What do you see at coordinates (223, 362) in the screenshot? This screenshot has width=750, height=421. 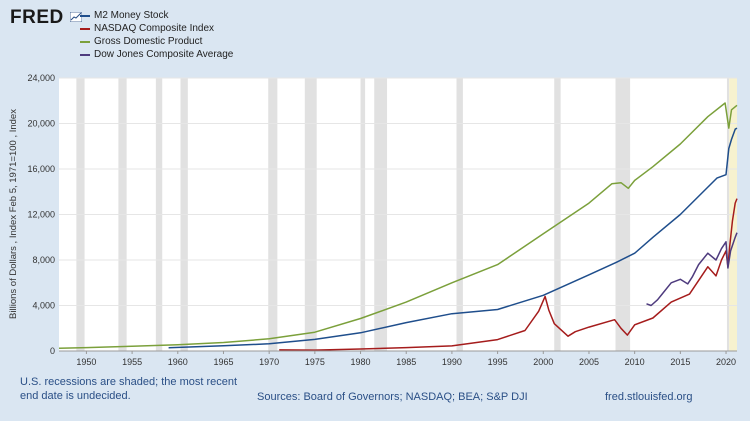 I see `x-tick-label: 1965` at bounding box center [223, 362].